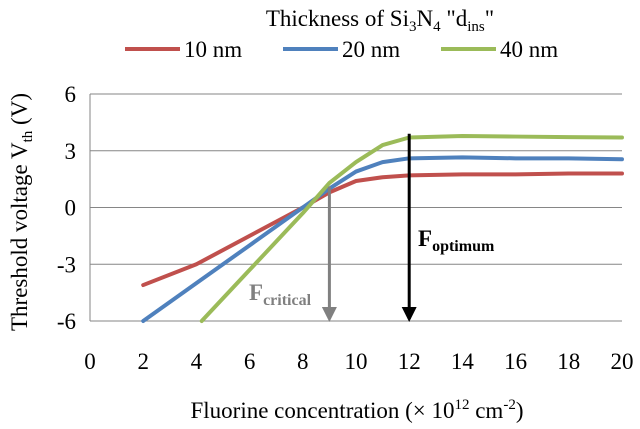 The height and width of the screenshot is (429, 640). Describe the element at coordinates (568, 361) in the screenshot. I see `x-tick-label: 18` at that location.